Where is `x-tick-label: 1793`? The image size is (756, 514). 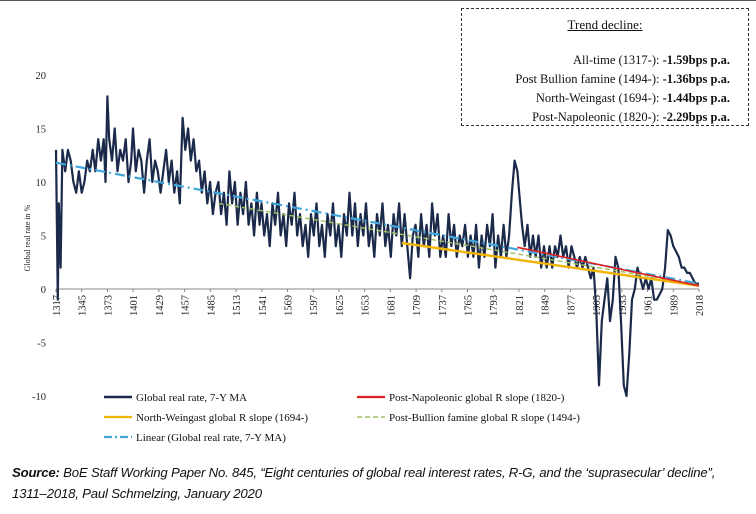 x-tick-label: 1793 is located at coordinates (494, 305).